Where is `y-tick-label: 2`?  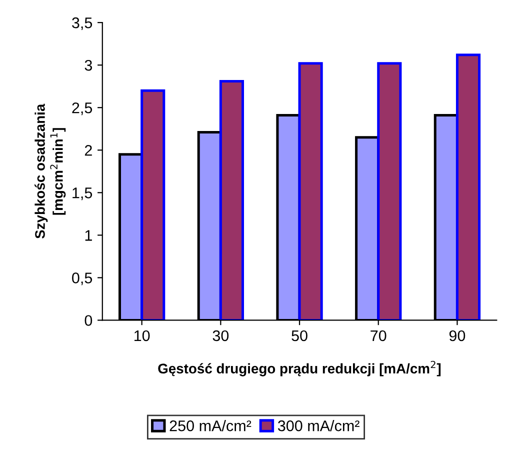 y-tick-label: 2 is located at coordinates (88, 150).